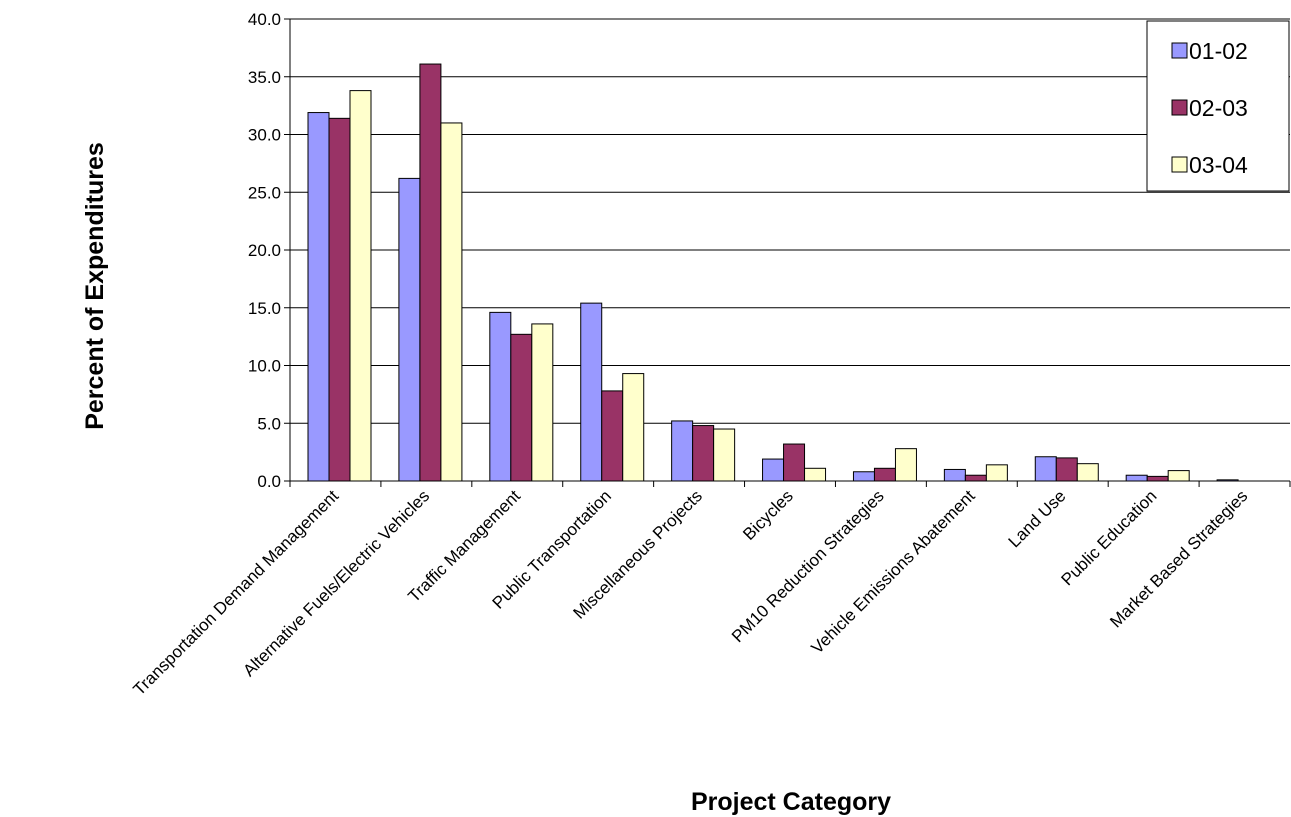 Image resolution: width=1291 pixels, height=817 pixels. I want to click on y-tick-label: 15.0, so click(264, 308).